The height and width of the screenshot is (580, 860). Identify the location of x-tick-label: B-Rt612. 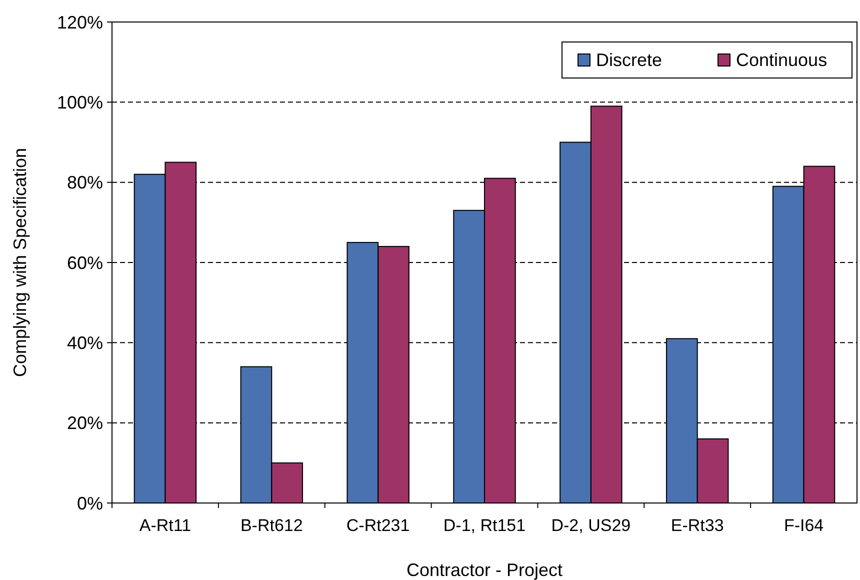
(271, 525).